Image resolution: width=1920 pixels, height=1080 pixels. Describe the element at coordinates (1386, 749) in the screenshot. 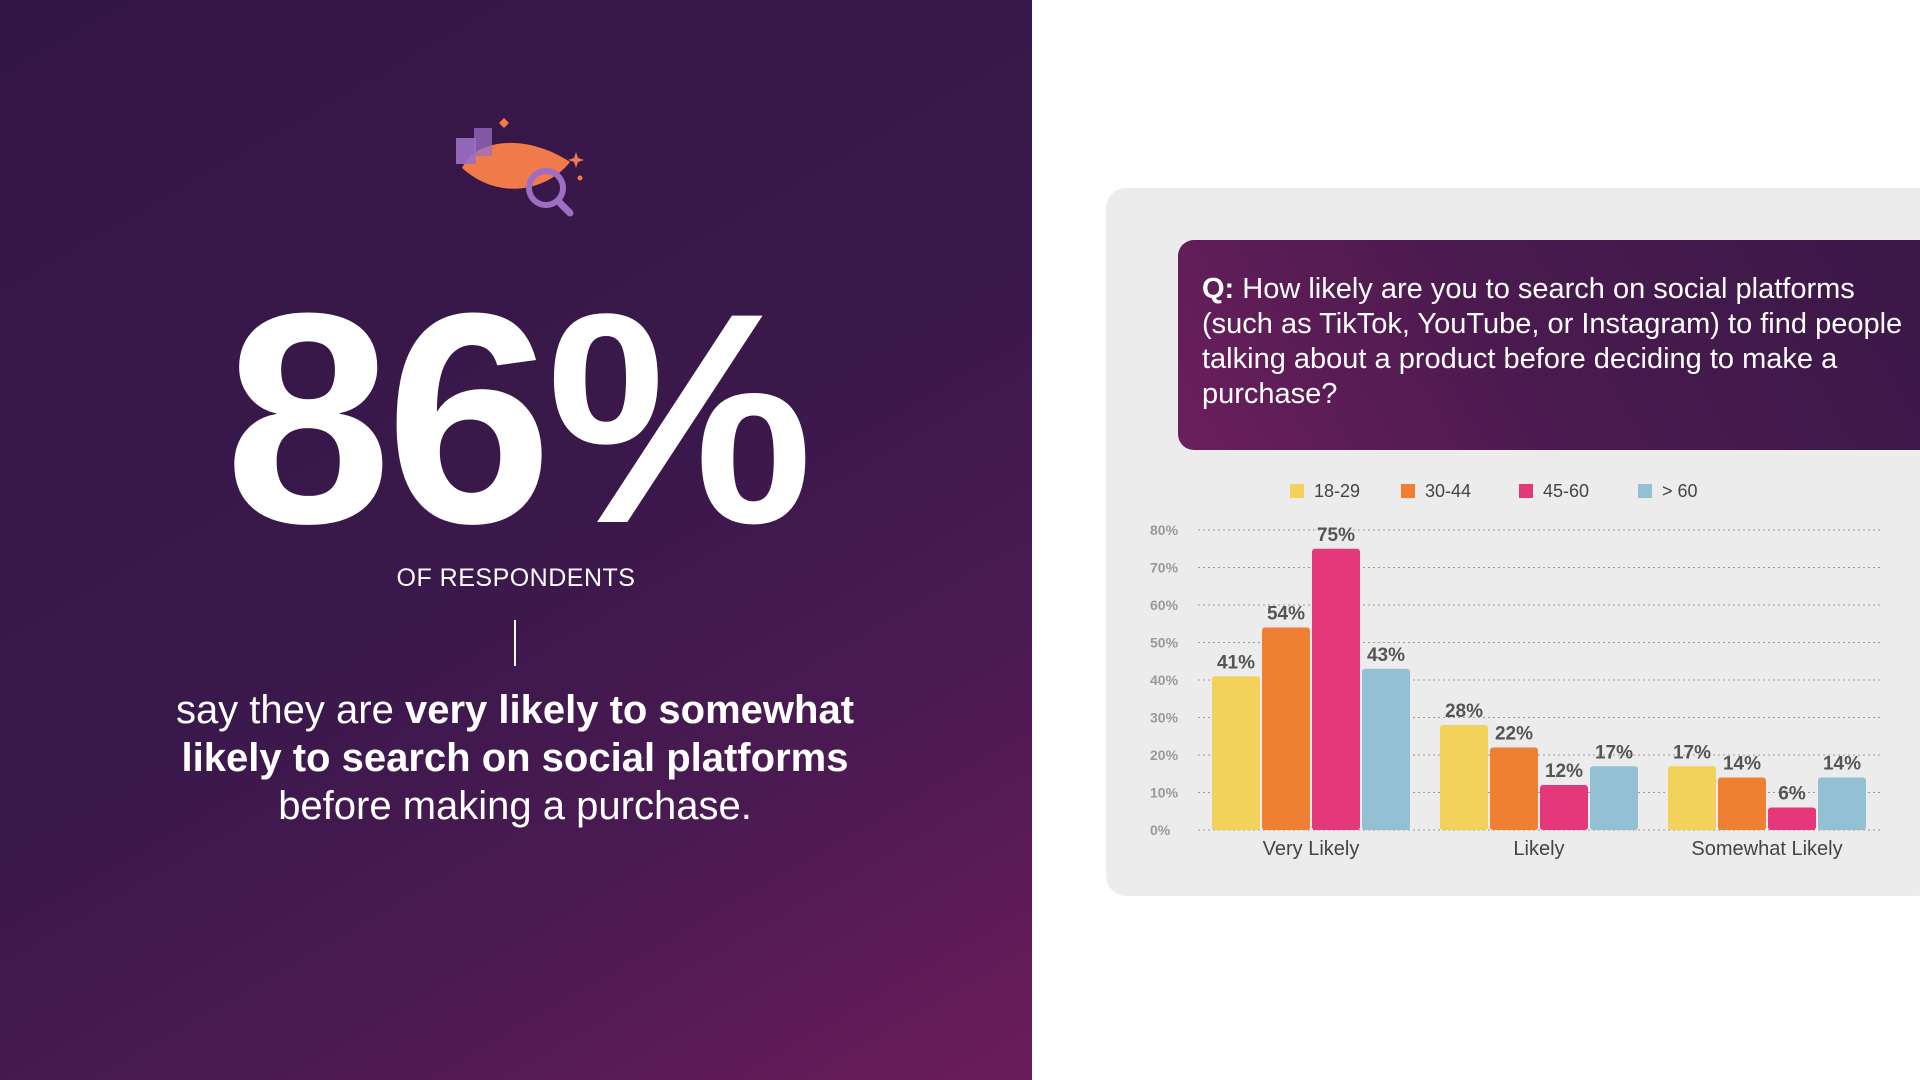

I see `bar--60-0` at that location.